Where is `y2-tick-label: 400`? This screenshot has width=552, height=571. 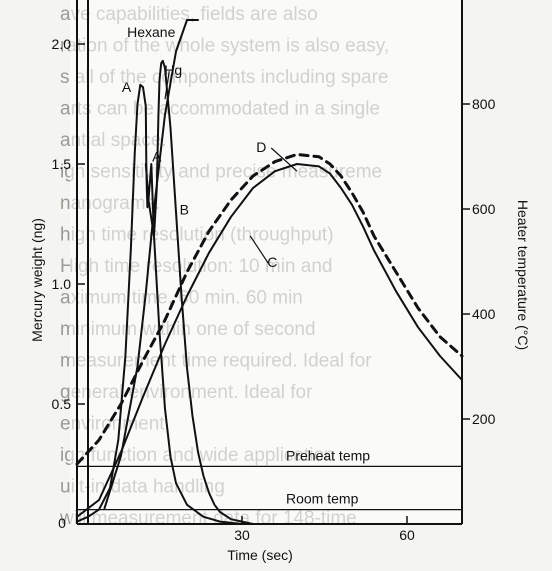 y2-tick-label: 400 is located at coordinates (484, 314).